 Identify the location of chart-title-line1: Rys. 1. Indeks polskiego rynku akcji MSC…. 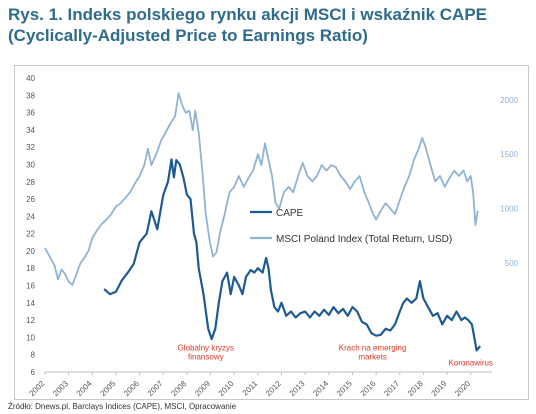
(248, 14).